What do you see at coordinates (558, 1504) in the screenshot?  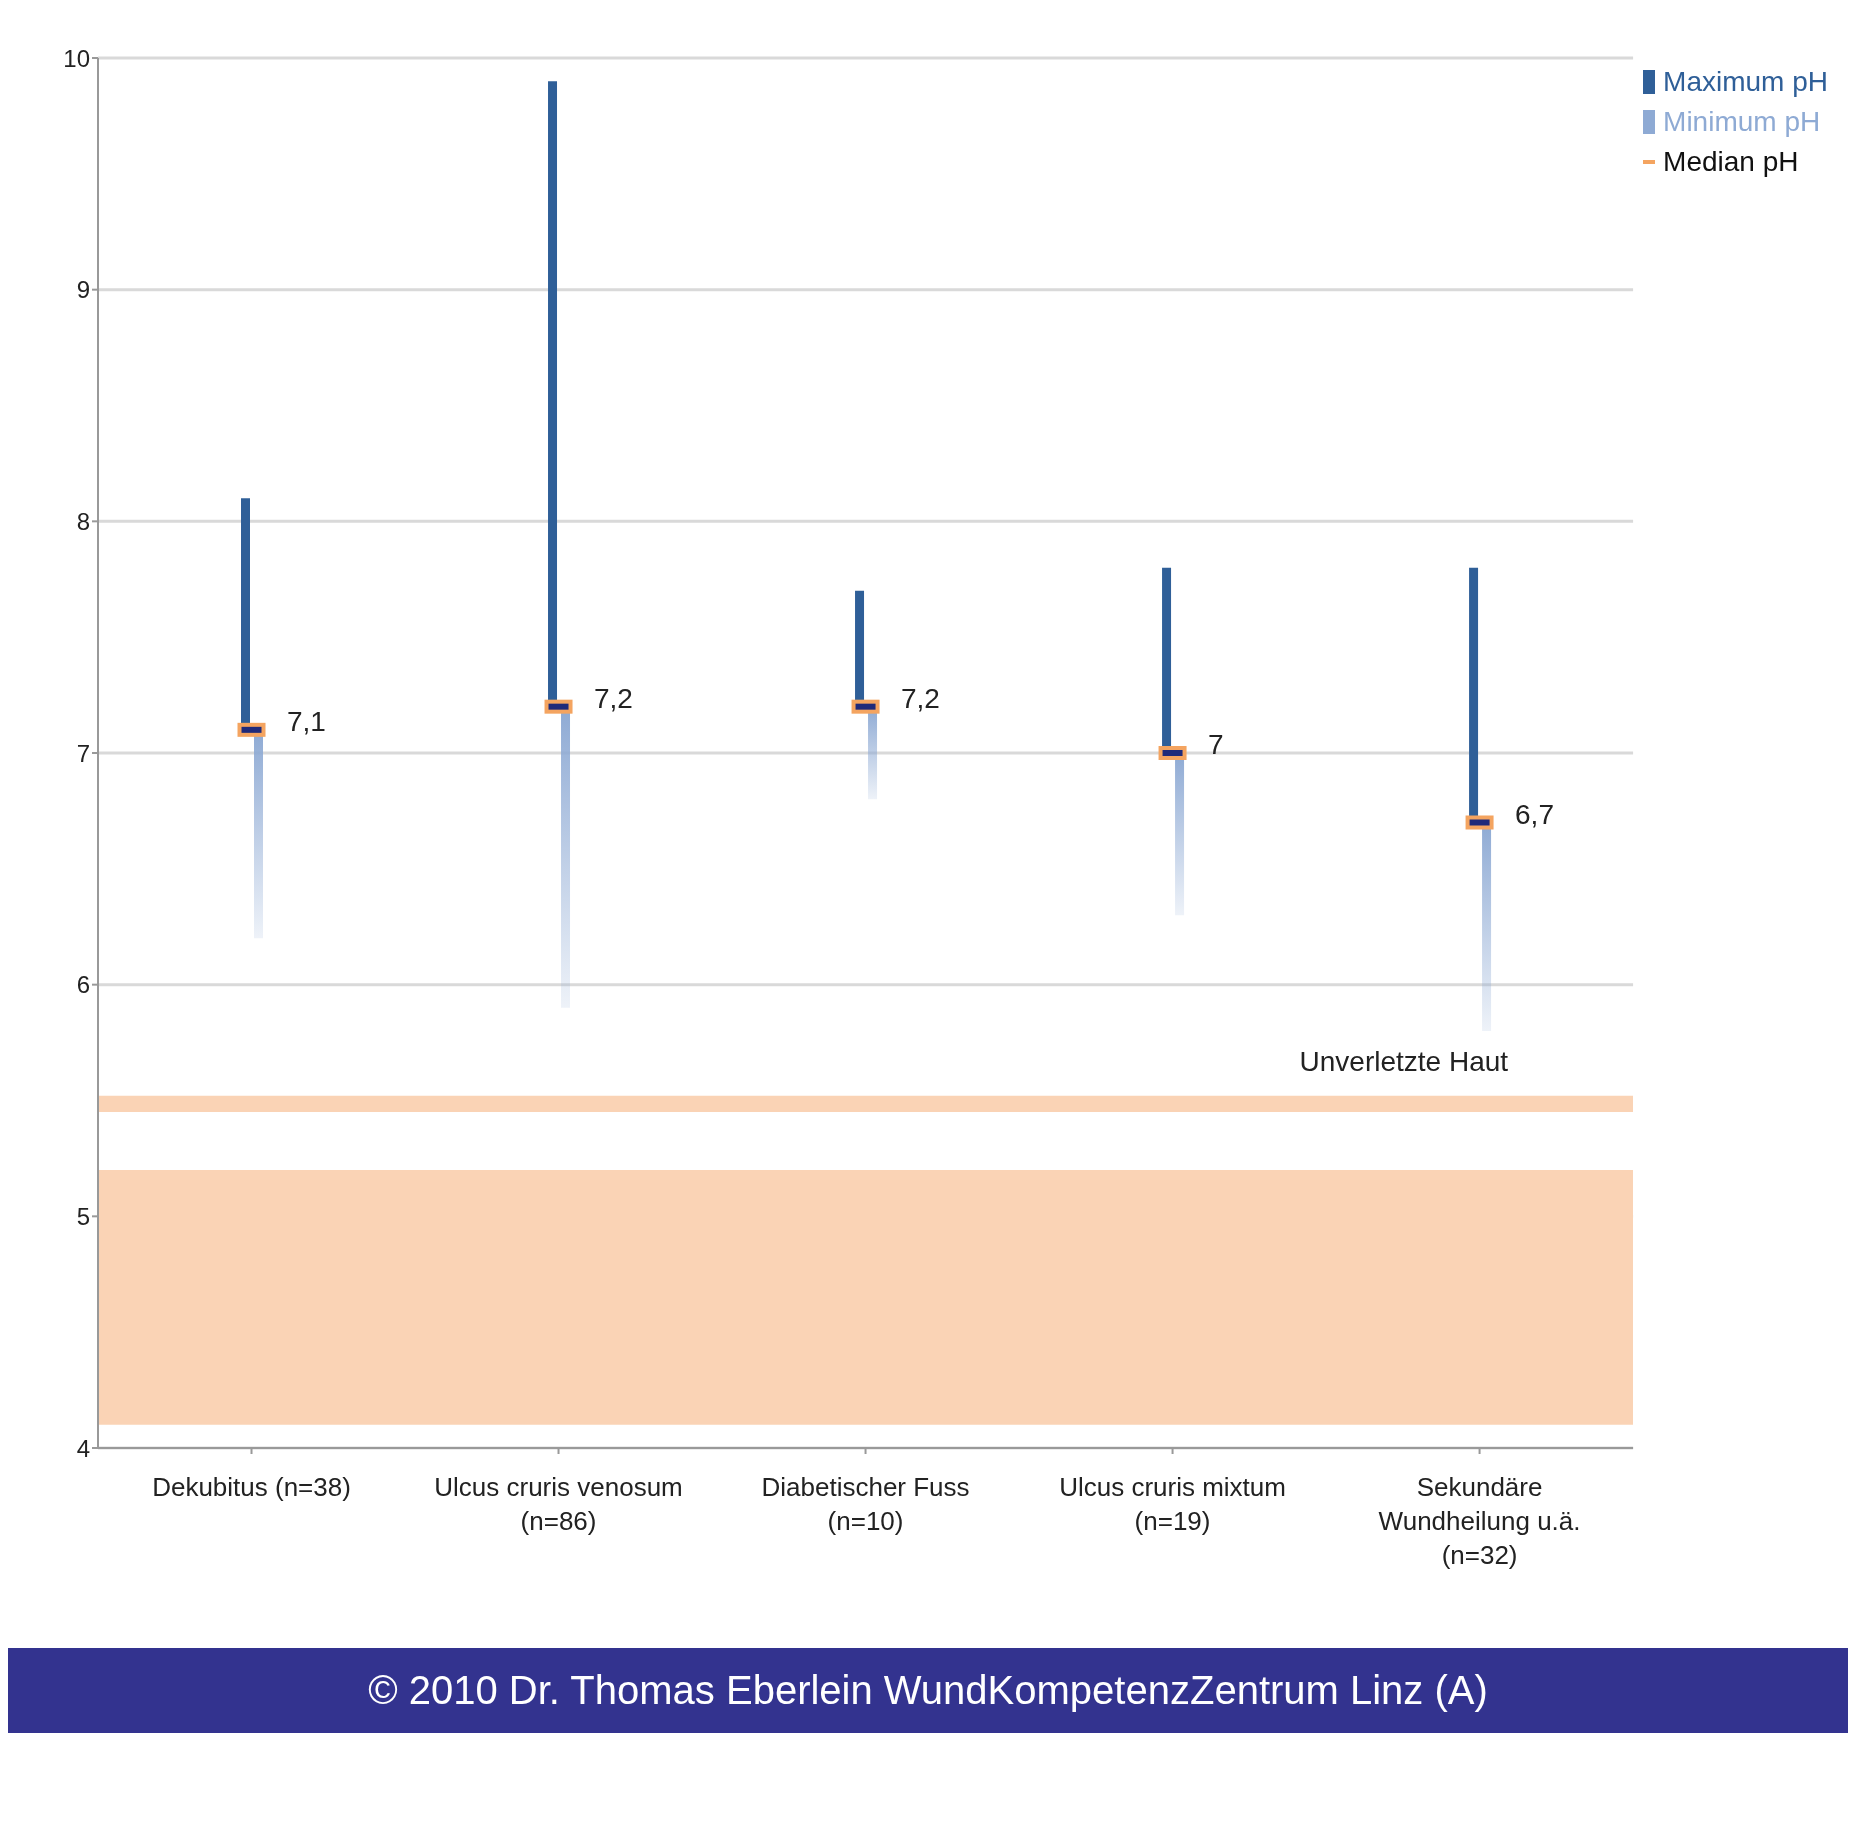 I see `x-tick-label: Ulcus cruris venosum (n=86)` at bounding box center [558, 1504].